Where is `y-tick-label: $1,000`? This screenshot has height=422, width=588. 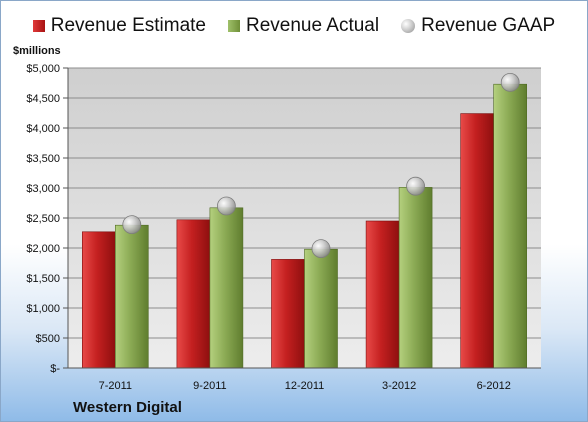
y-tick-label: $1,000 is located at coordinates (43, 309).